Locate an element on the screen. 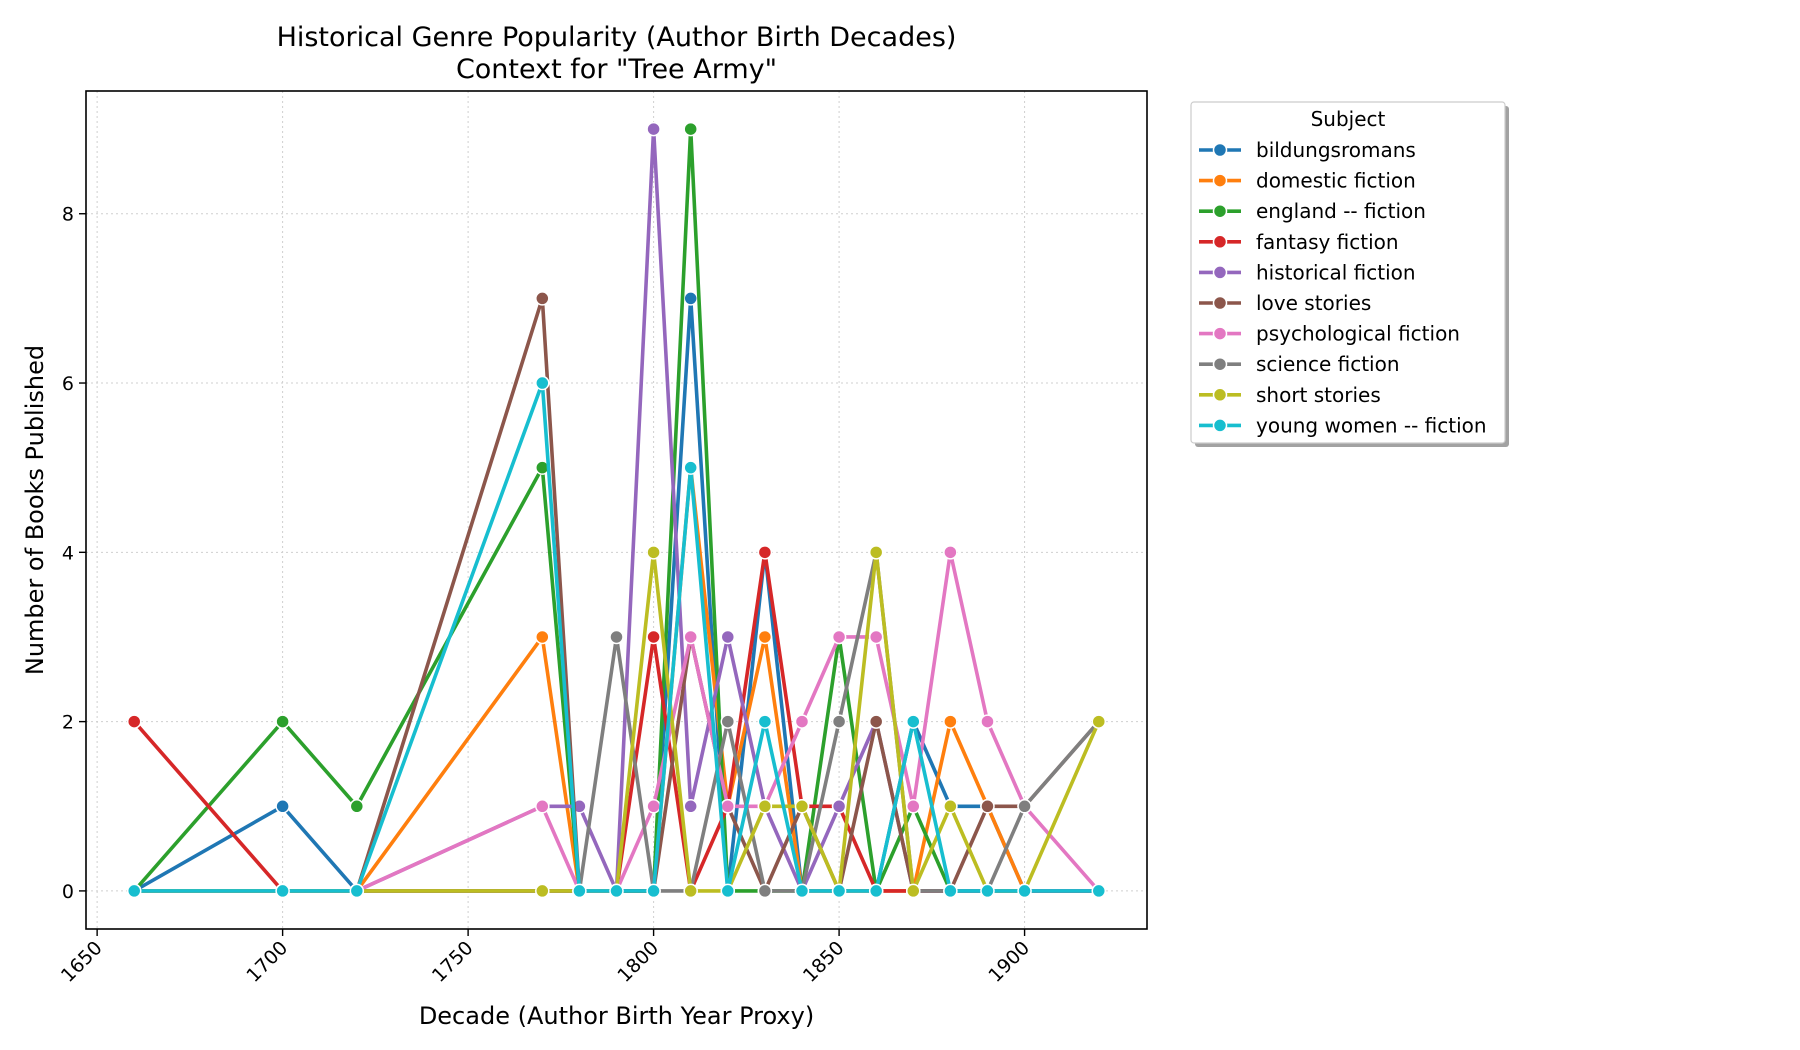 The image size is (1800, 1050). legend-entry: bildungsromans is located at coordinates (1307, 150).